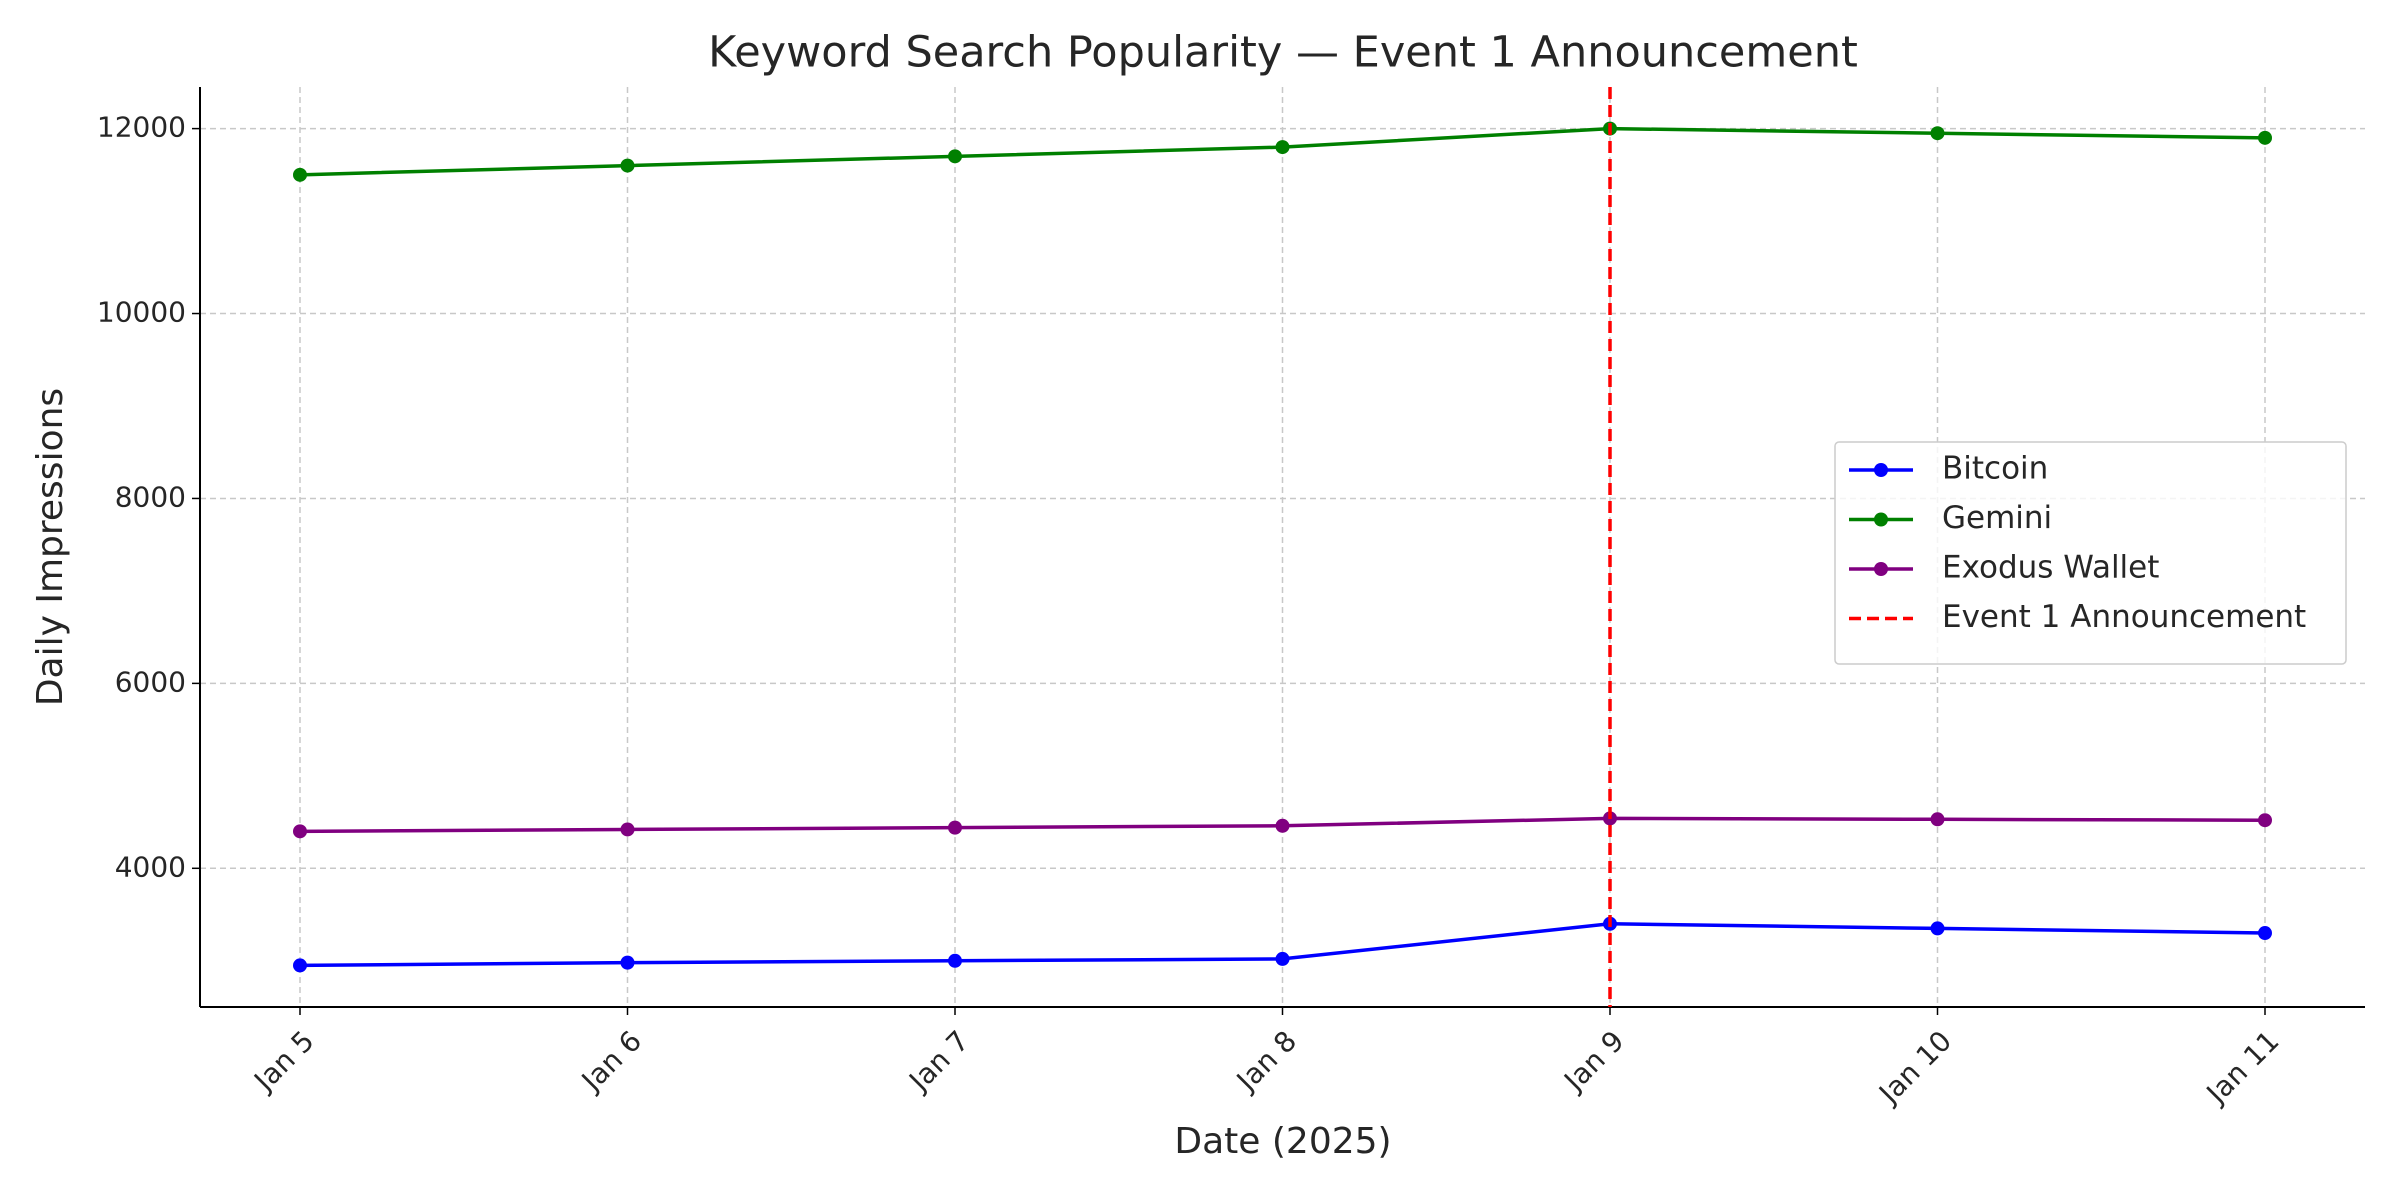  Describe the element at coordinates (1266, 1061) in the screenshot. I see `x-tick-label: Jan 8` at that location.